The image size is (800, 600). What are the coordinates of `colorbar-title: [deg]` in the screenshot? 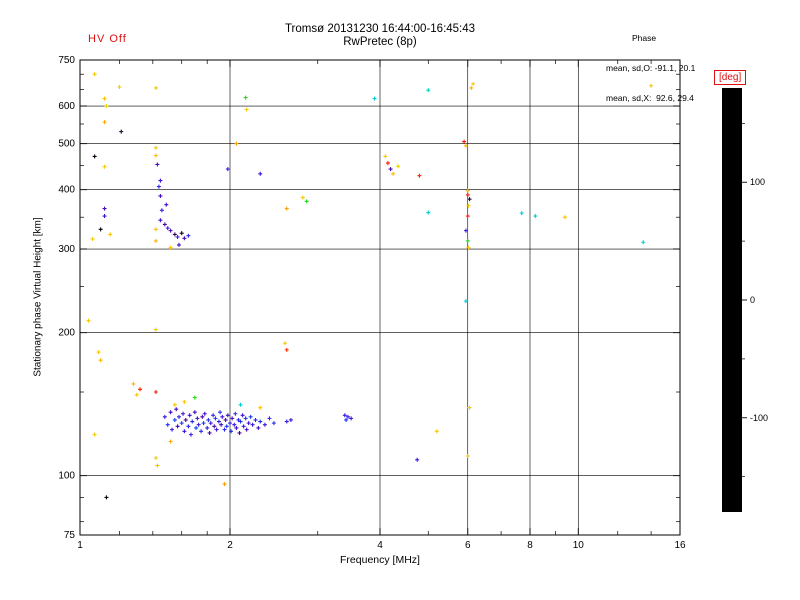 It's located at (730, 77).